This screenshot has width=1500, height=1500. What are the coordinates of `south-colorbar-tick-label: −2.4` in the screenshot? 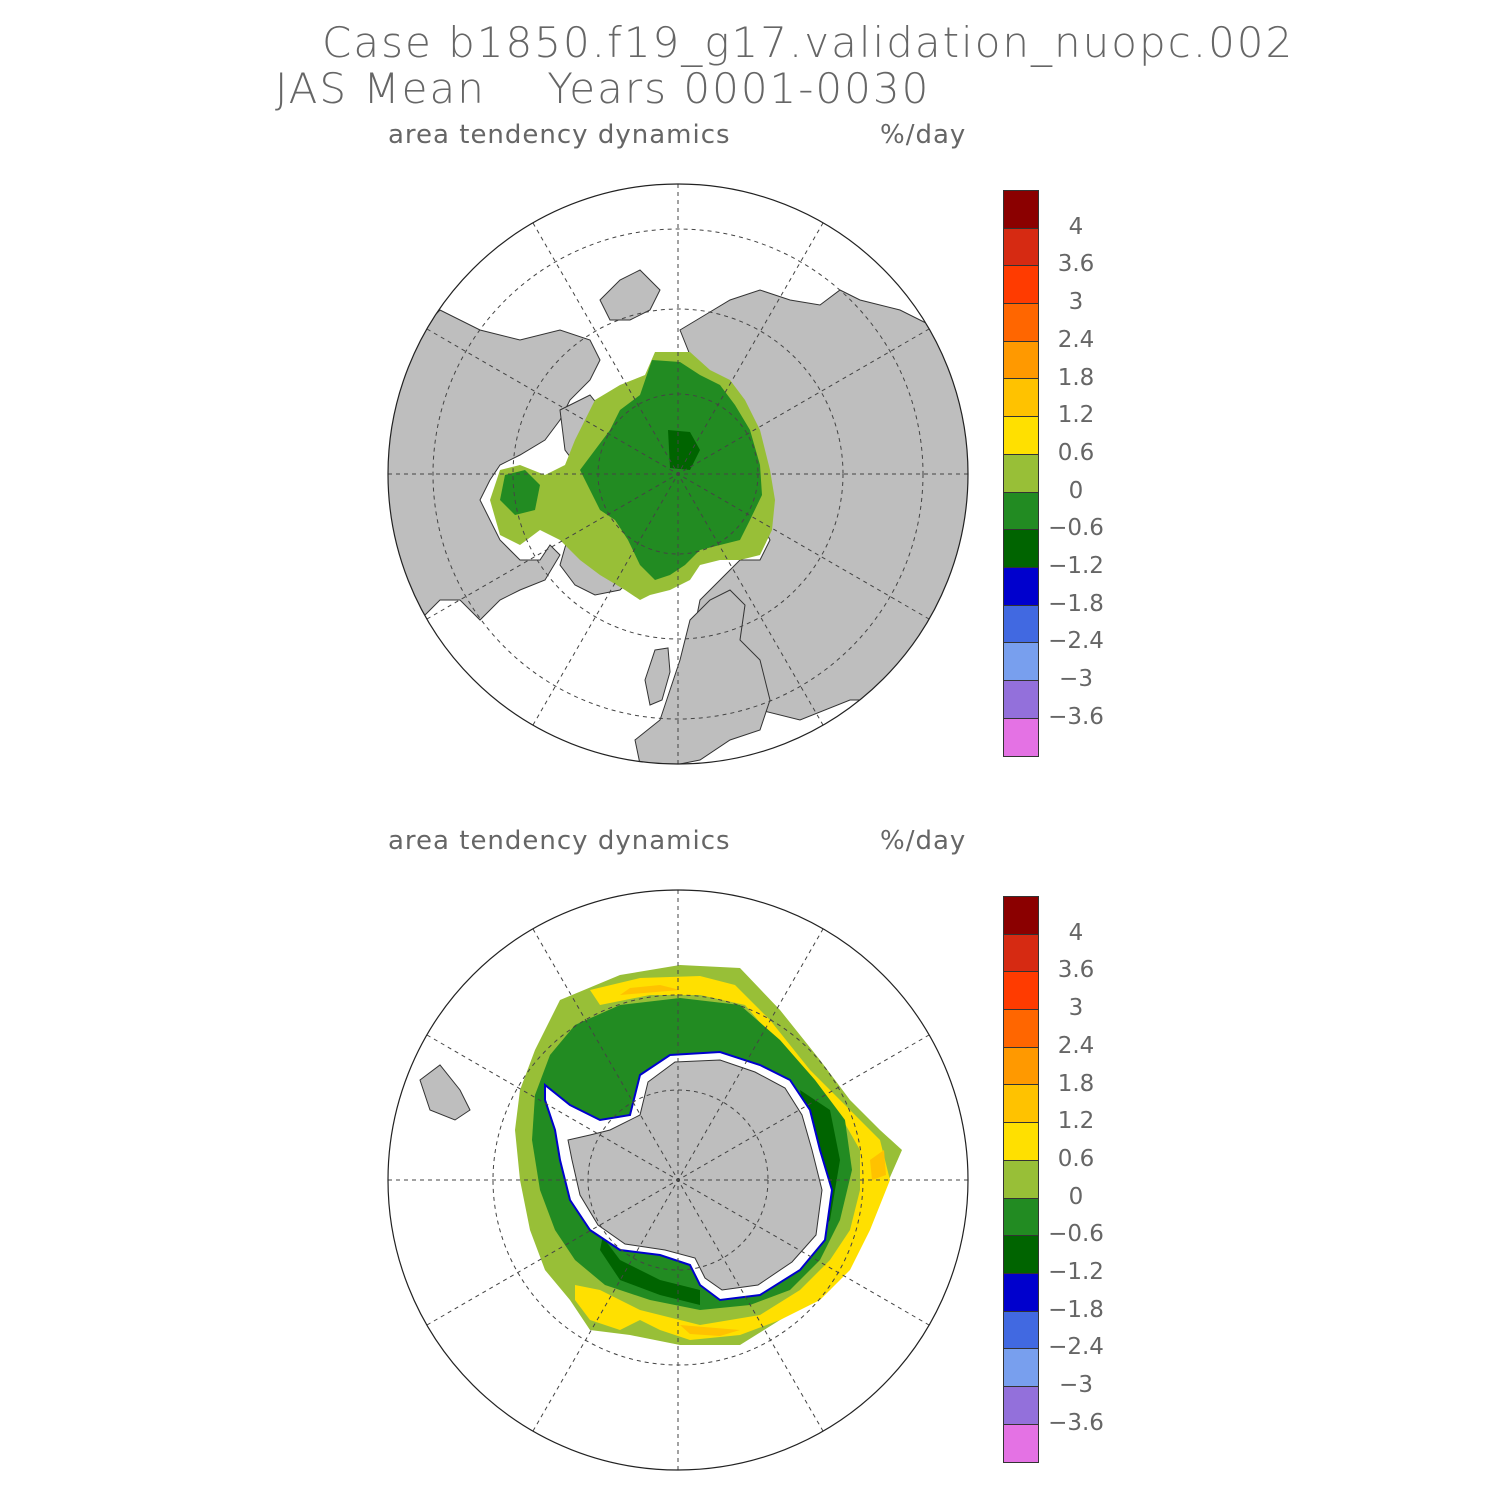 It's located at (1076, 1347).